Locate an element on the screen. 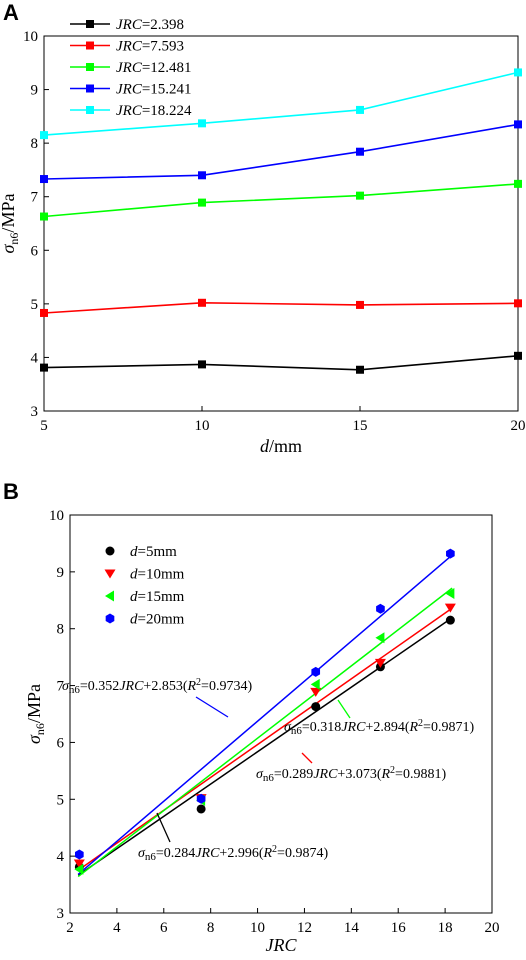  b-y-axis-label: σn6/MPa is located at coordinates (35, 714).